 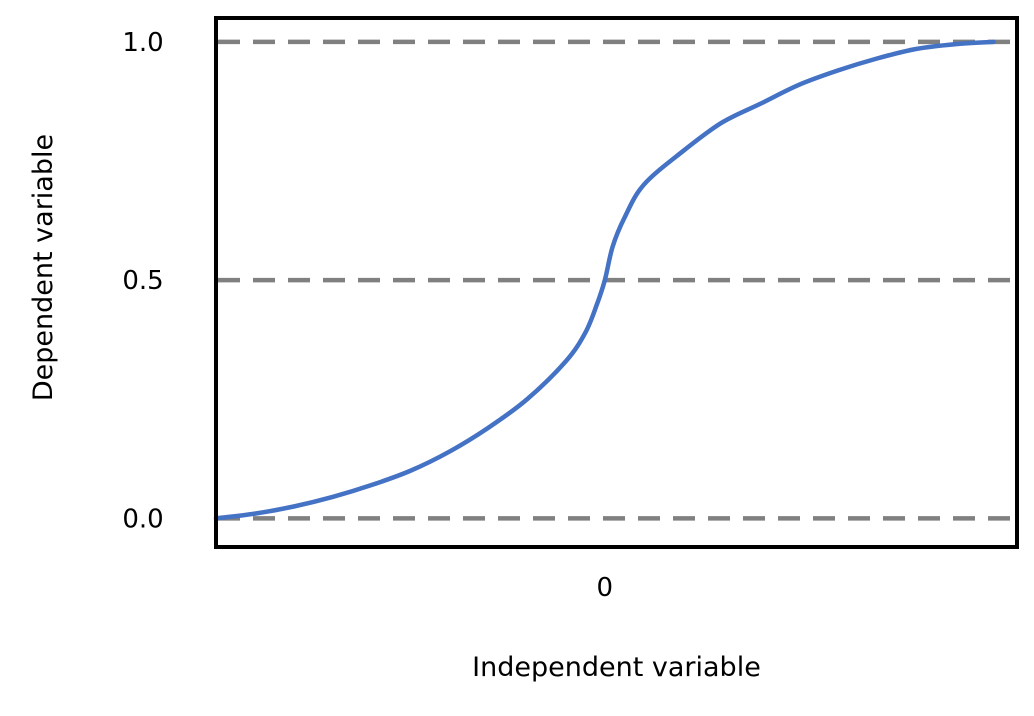 I want to click on y-axis-title: Dependent variable, so click(x=43, y=267).